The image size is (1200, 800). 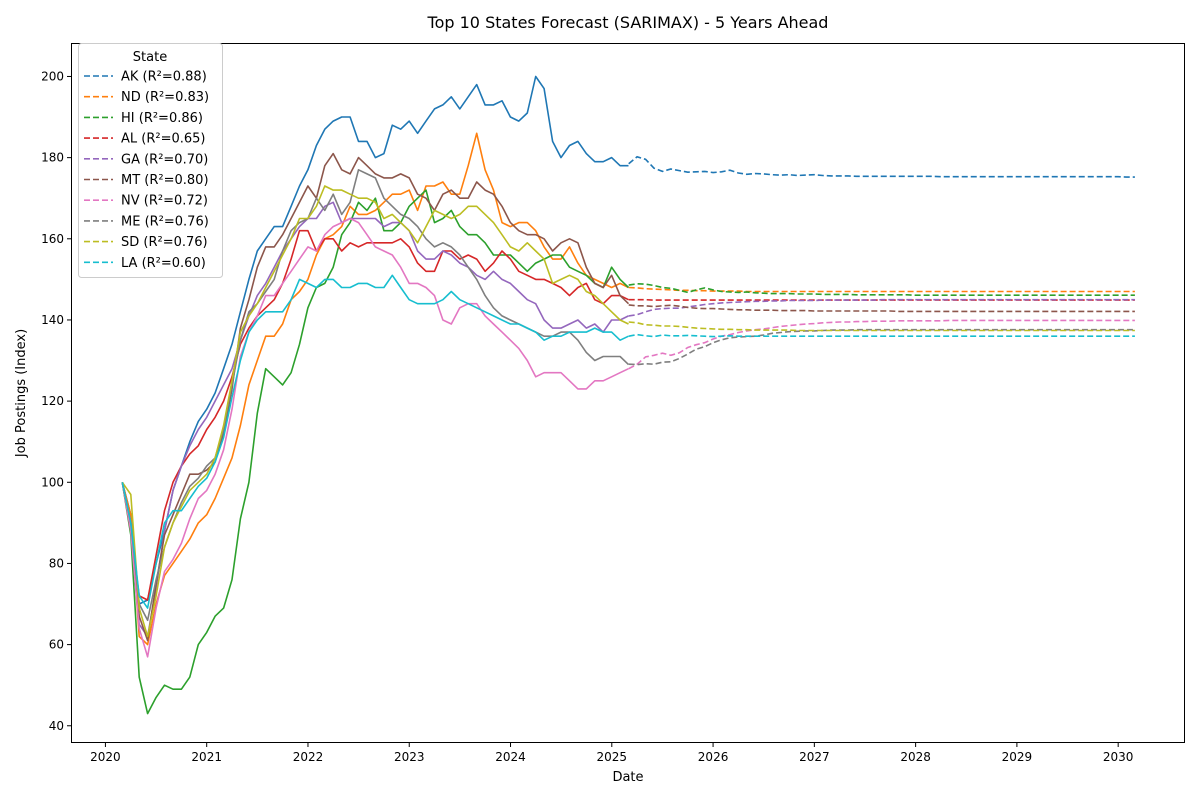 What do you see at coordinates (308, 757) in the screenshot?
I see `x-tick-label: 2022` at bounding box center [308, 757].